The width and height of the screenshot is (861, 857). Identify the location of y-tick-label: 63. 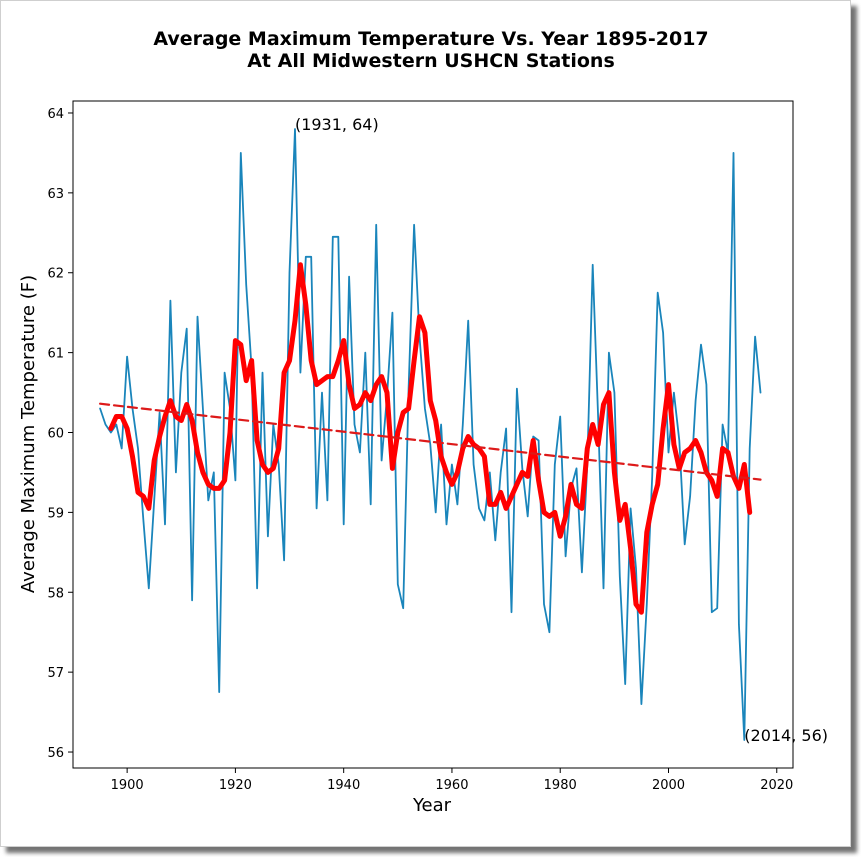
(55, 194).